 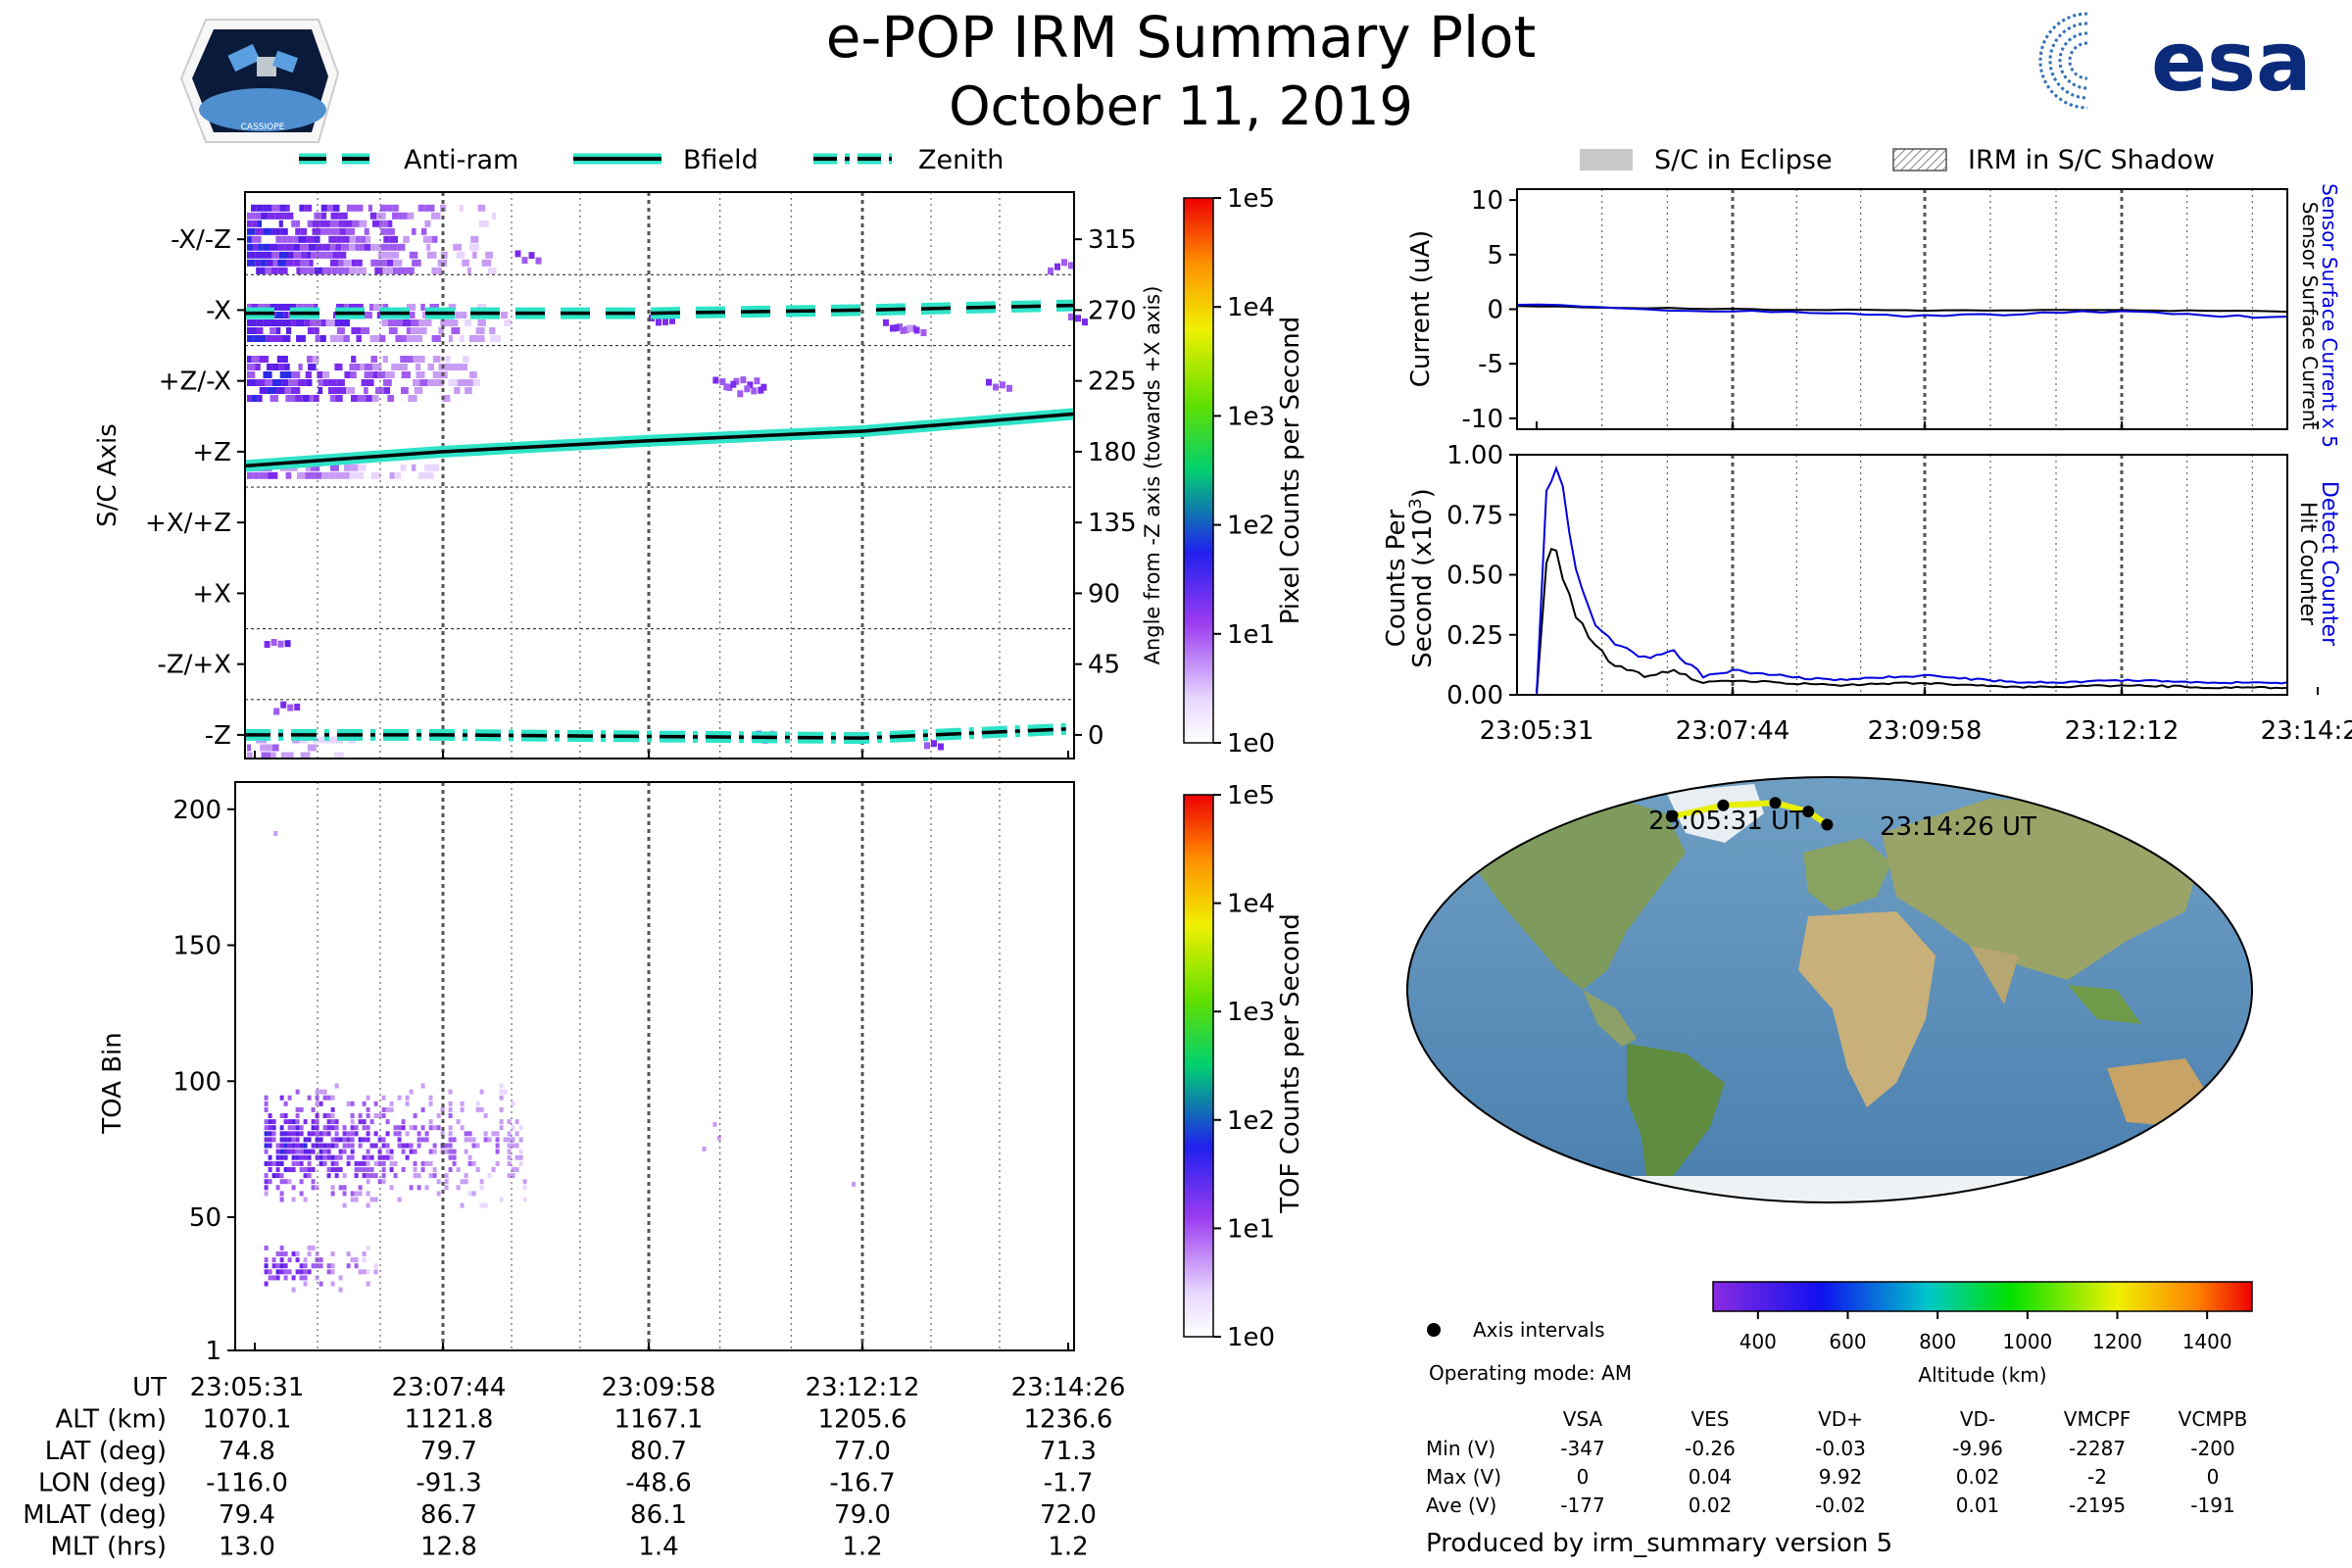 What do you see at coordinates (658, 1483) in the screenshot?
I see `ephemeris-cell: -48.6` at bounding box center [658, 1483].